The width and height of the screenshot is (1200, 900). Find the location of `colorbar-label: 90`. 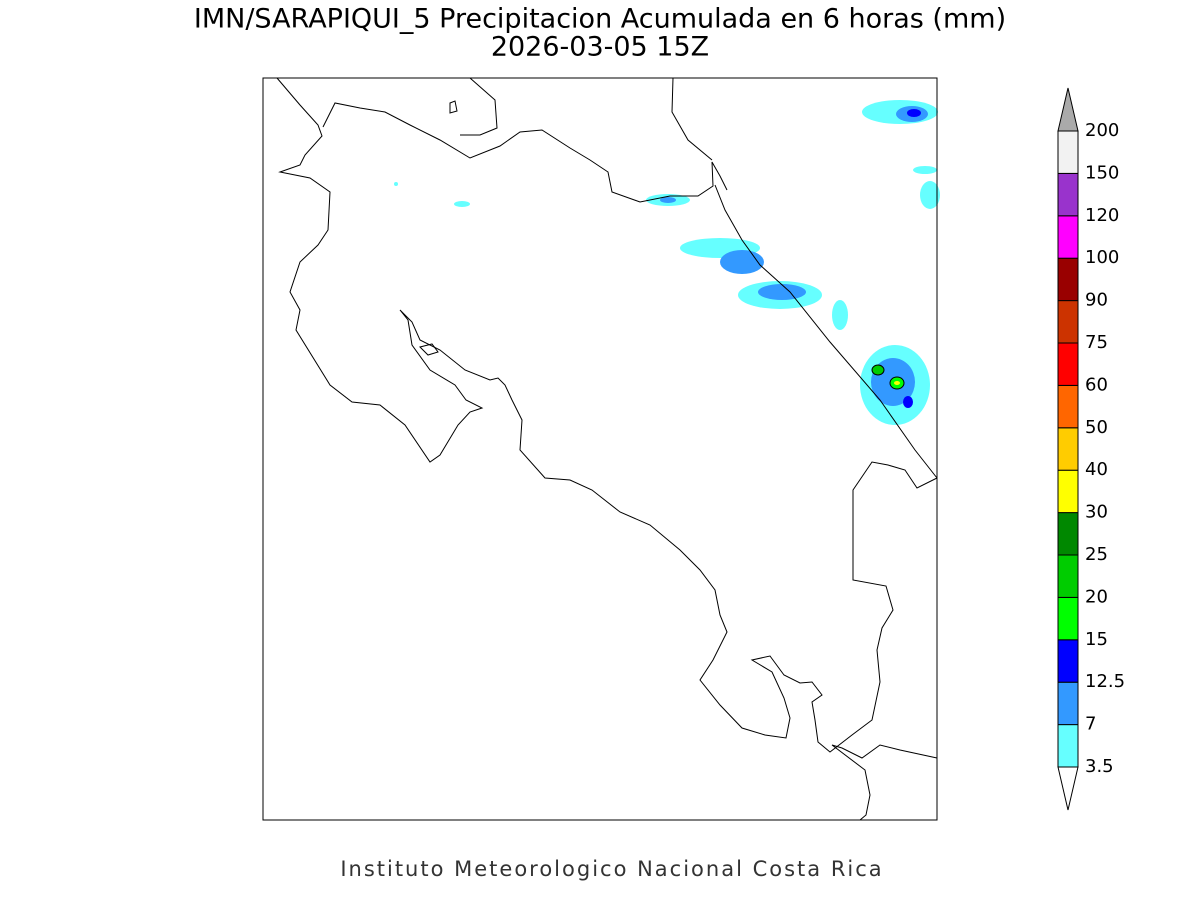

colorbar-label: 90 is located at coordinates (1096, 300).